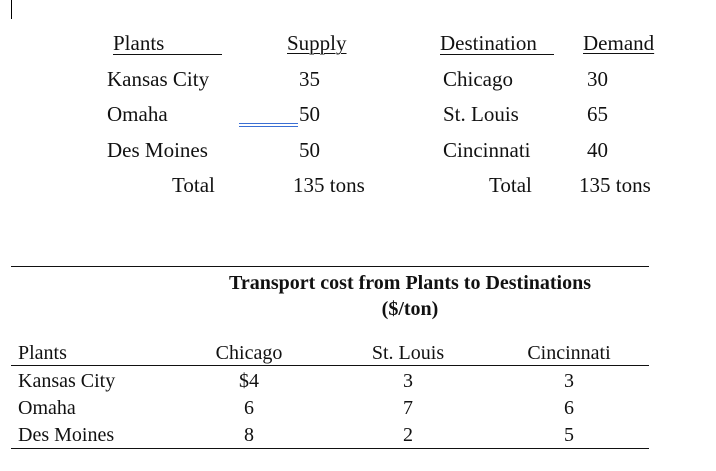 This screenshot has width=716, height=471. I want to click on destination-name: Cincinnati, so click(487, 150).